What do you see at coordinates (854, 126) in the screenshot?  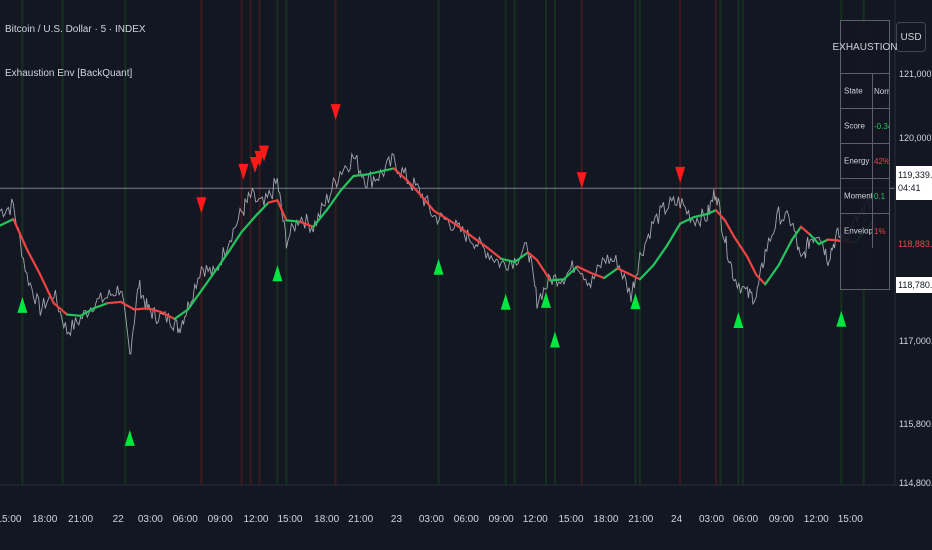 I see `panel-row-label: Score` at bounding box center [854, 126].